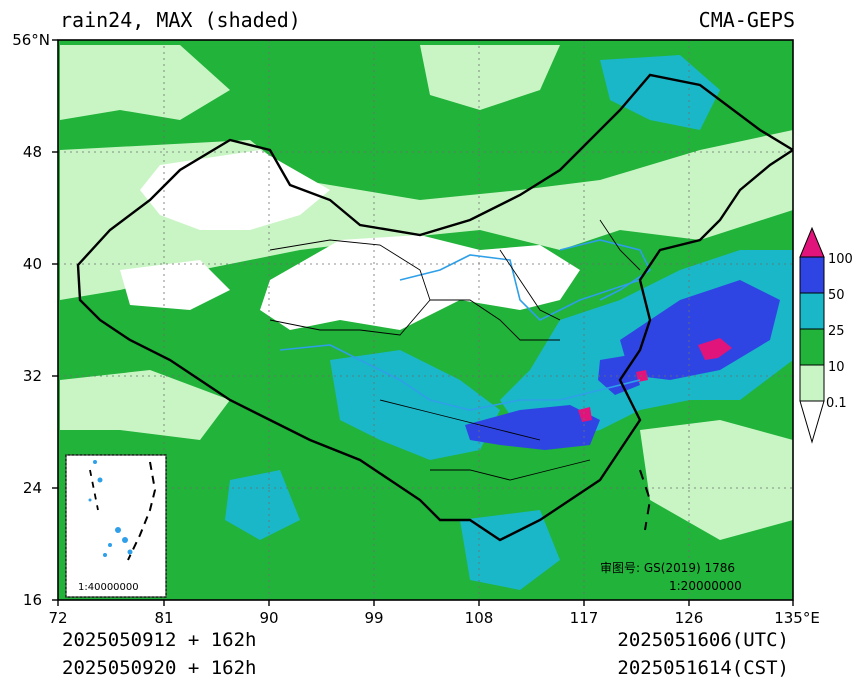  Describe the element at coordinates (145, 405) in the screenshot. I see `light-rain-west` at that location.